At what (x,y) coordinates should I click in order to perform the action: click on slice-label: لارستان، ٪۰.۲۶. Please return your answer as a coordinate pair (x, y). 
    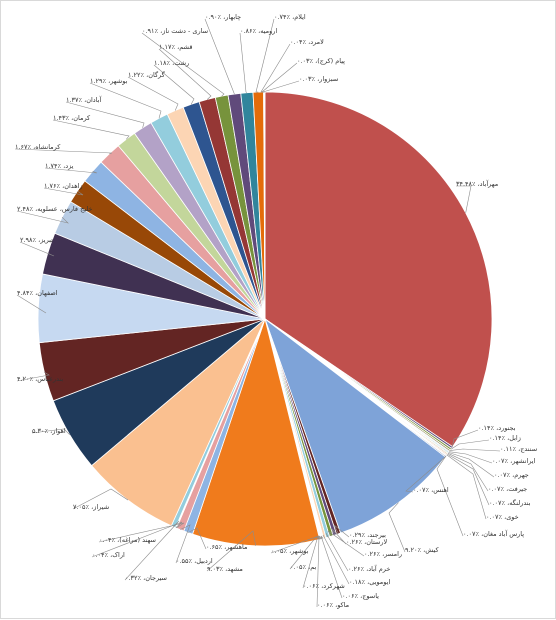
    Looking at the image, I should click on (367, 542).